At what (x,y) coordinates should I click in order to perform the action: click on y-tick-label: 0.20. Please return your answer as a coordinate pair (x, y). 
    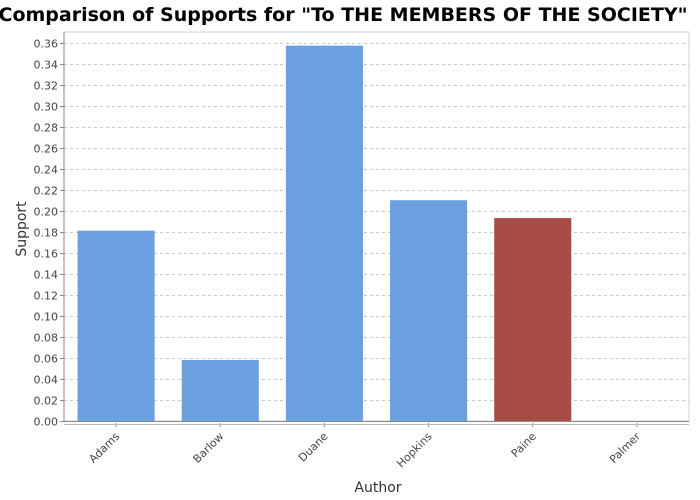
    Looking at the image, I should click on (46, 212).